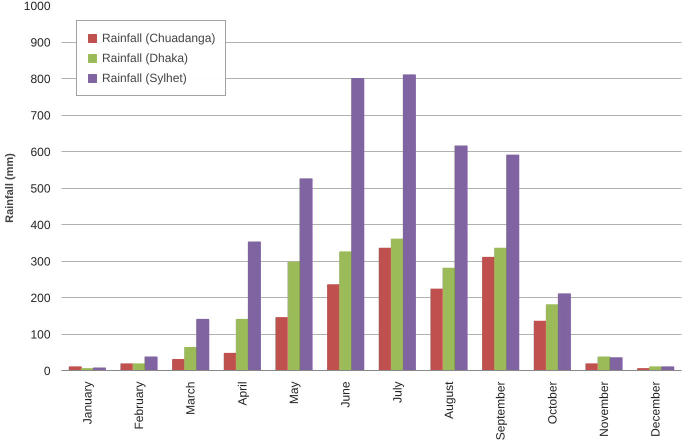  I want to click on x-tick-label: June, so click(345, 394).